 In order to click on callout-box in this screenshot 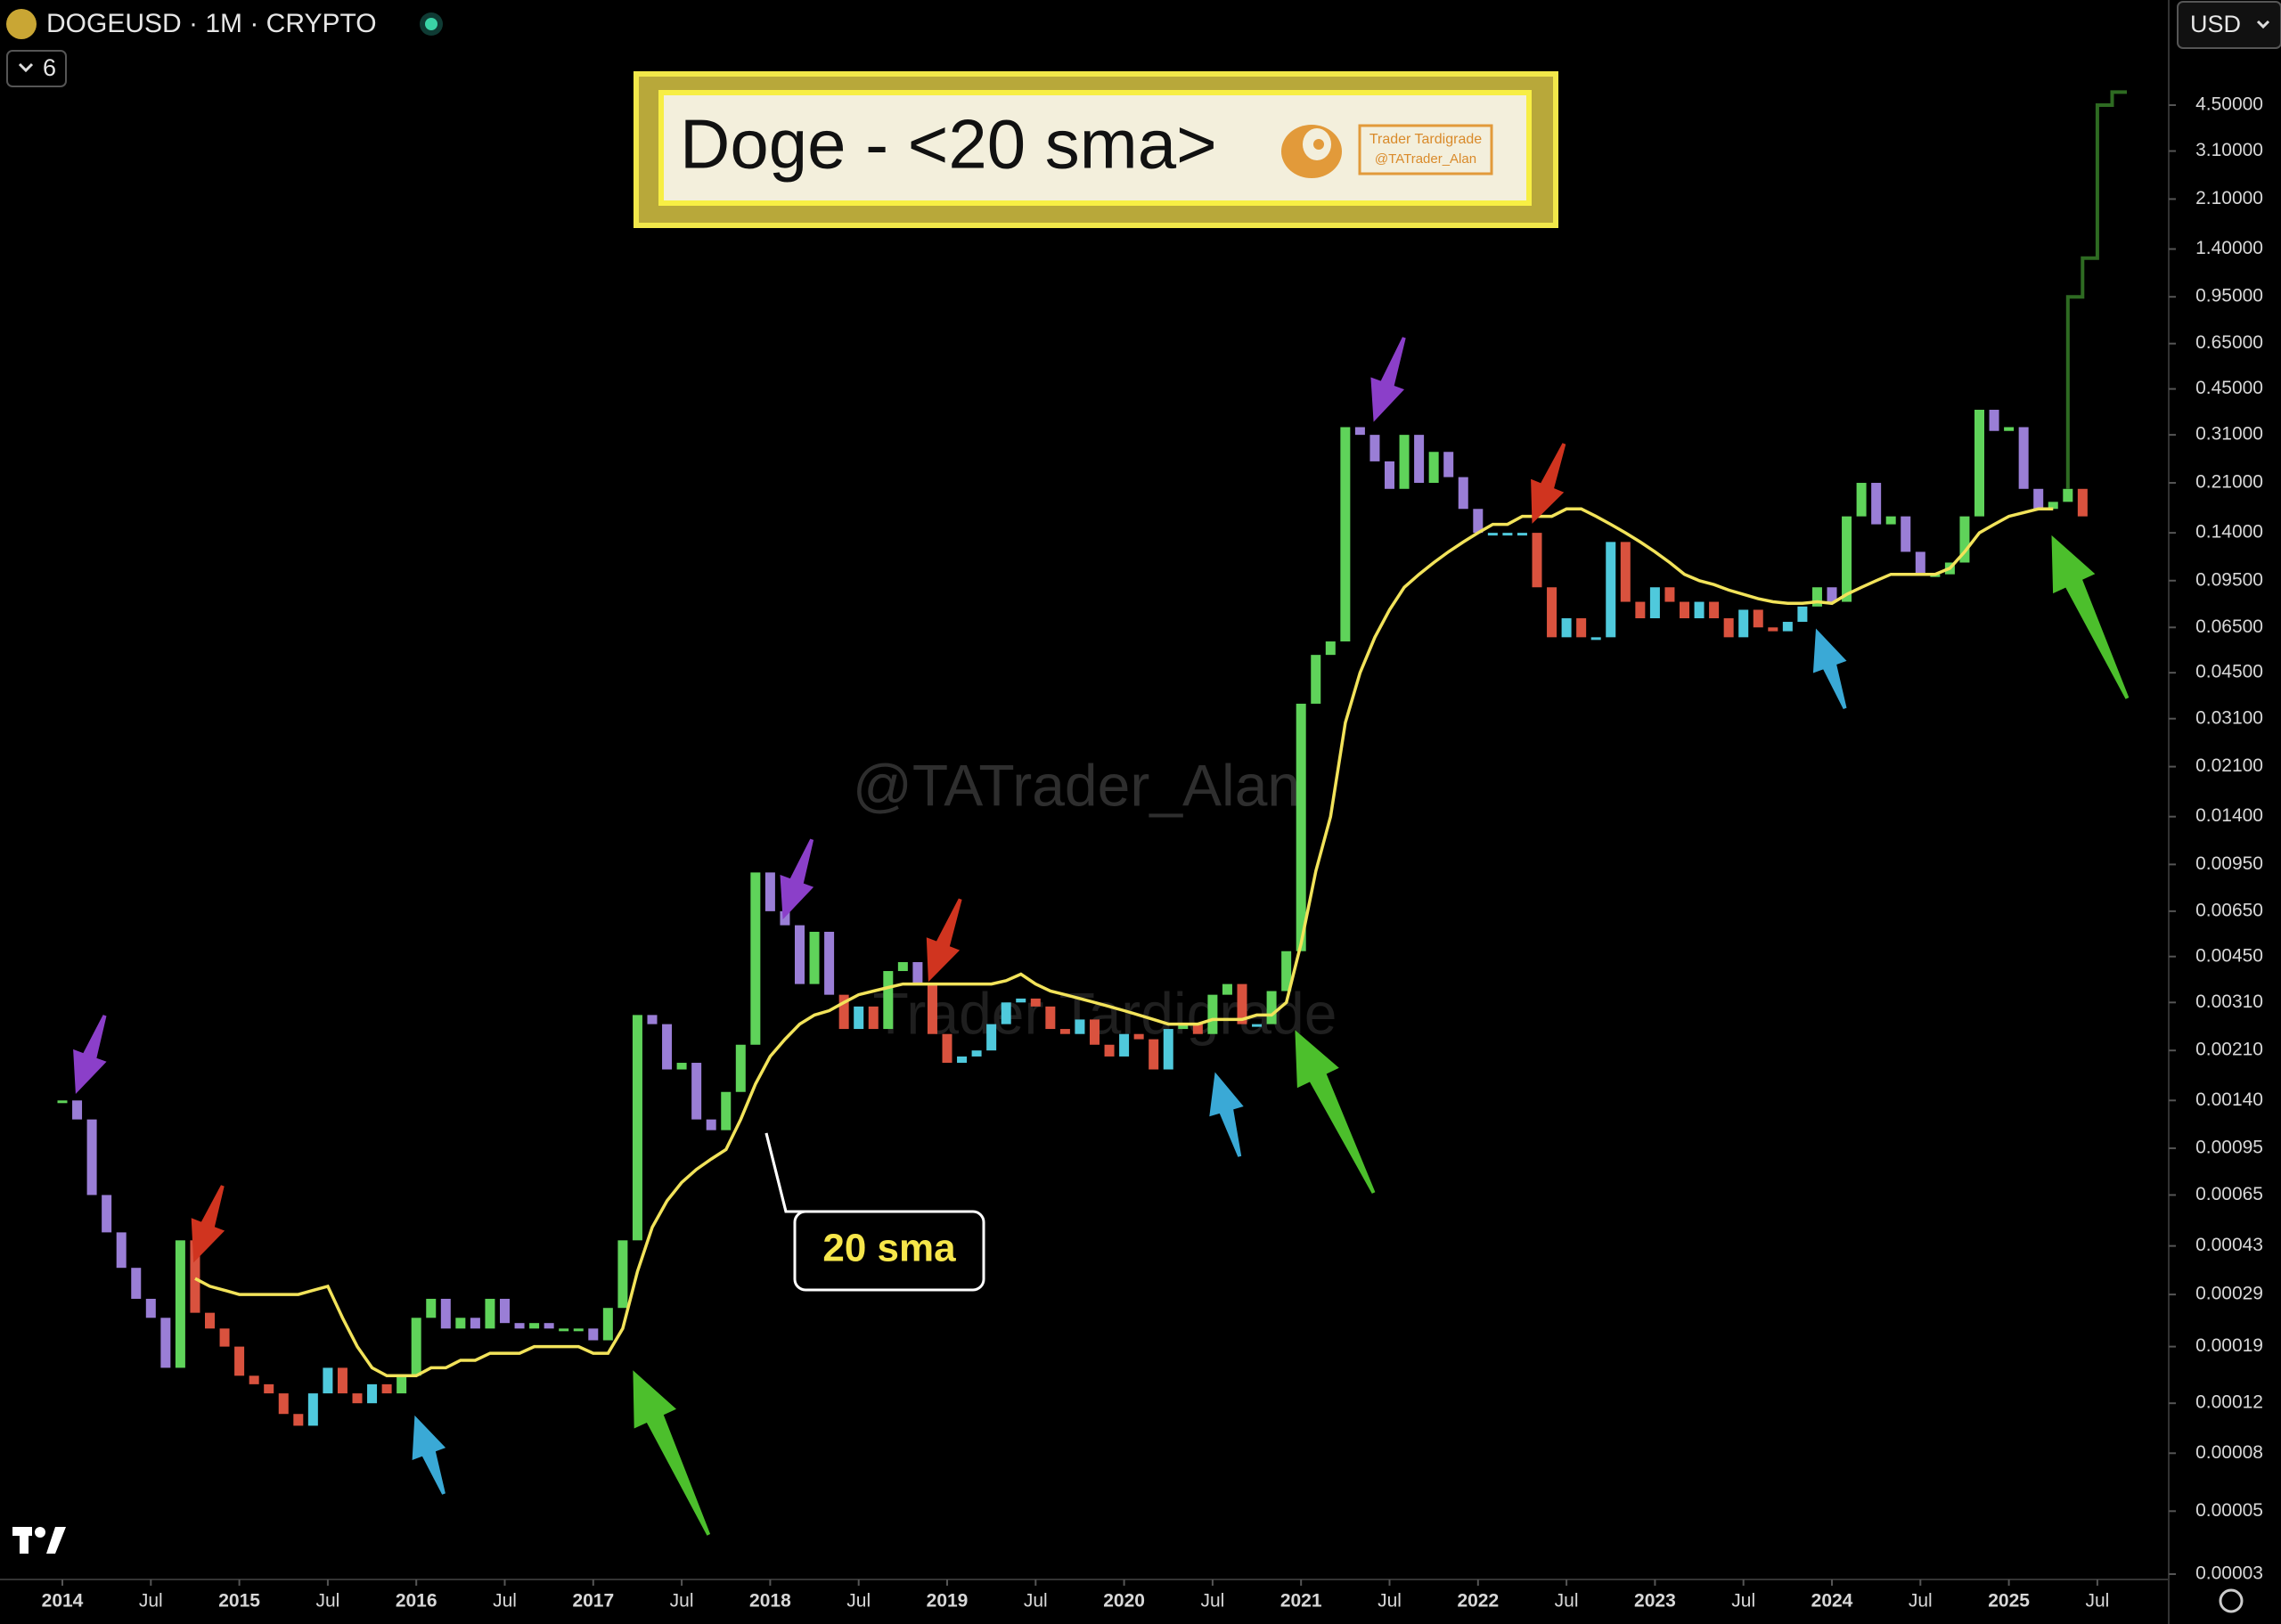, I will do `click(889, 1251)`.